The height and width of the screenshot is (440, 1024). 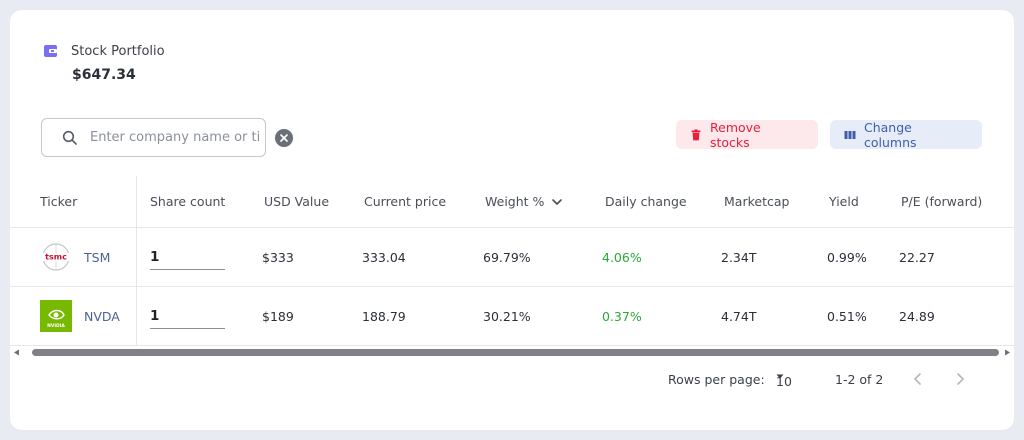 What do you see at coordinates (405, 201) in the screenshot?
I see `column-header-current-price: Current price` at bounding box center [405, 201].